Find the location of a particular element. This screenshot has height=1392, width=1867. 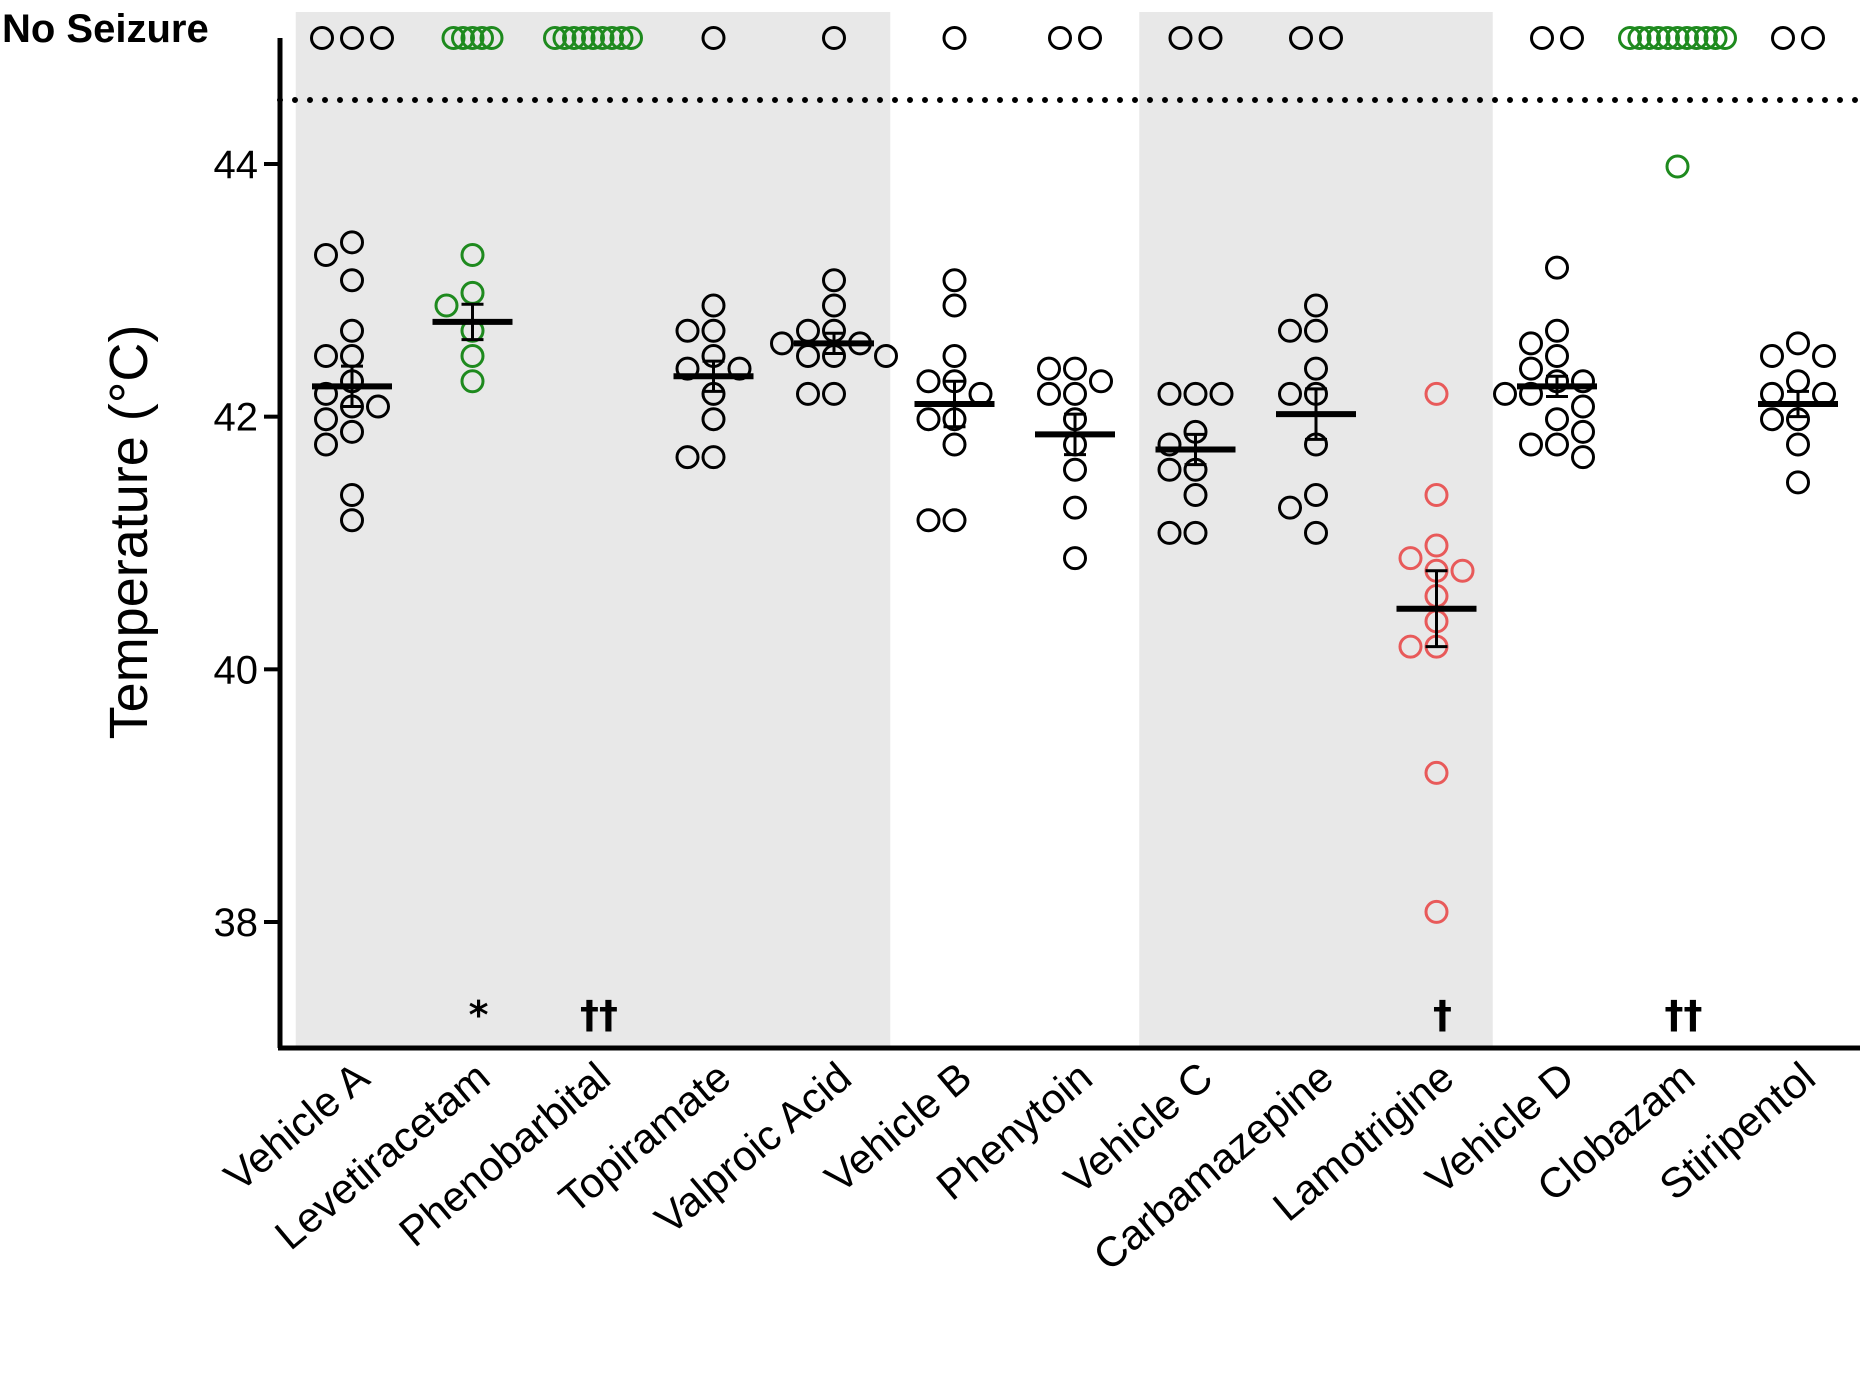

significance-marker: * is located at coordinates (479, 1015).